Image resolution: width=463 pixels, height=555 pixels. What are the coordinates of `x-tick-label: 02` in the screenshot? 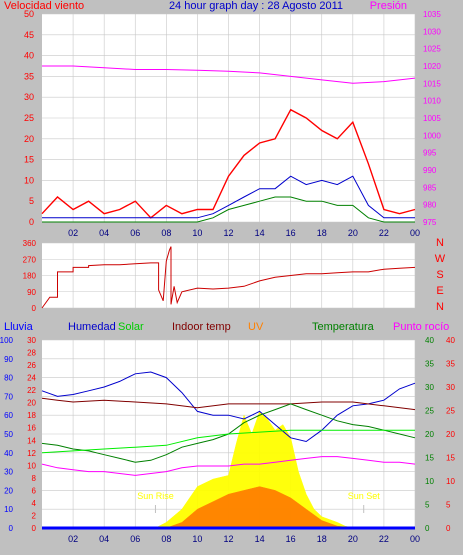 It's located at (73, 233).